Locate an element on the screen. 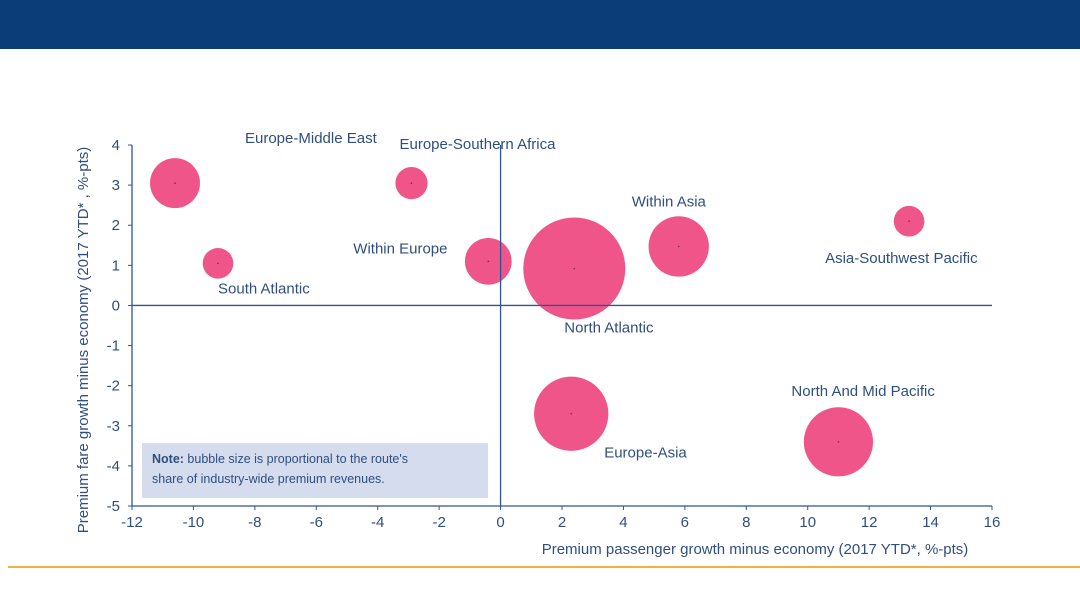 Image resolution: width=1080 pixels, height=608 pixels. x-tick-label: 8 is located at coordinates (746, 522).